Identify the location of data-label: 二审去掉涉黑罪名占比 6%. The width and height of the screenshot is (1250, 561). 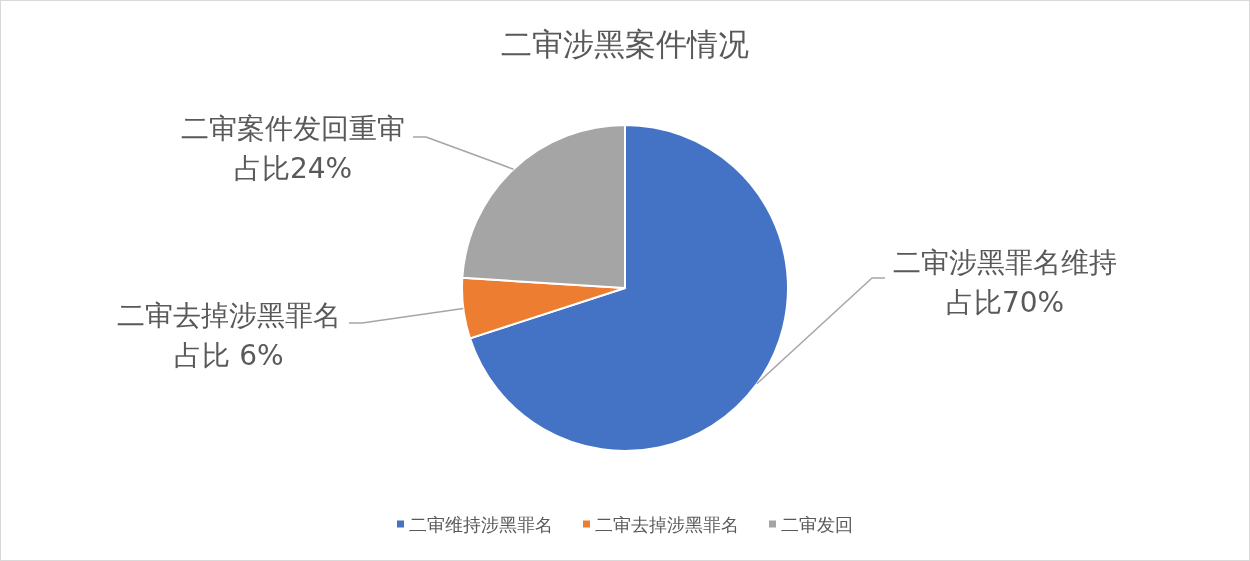
(229, 335).